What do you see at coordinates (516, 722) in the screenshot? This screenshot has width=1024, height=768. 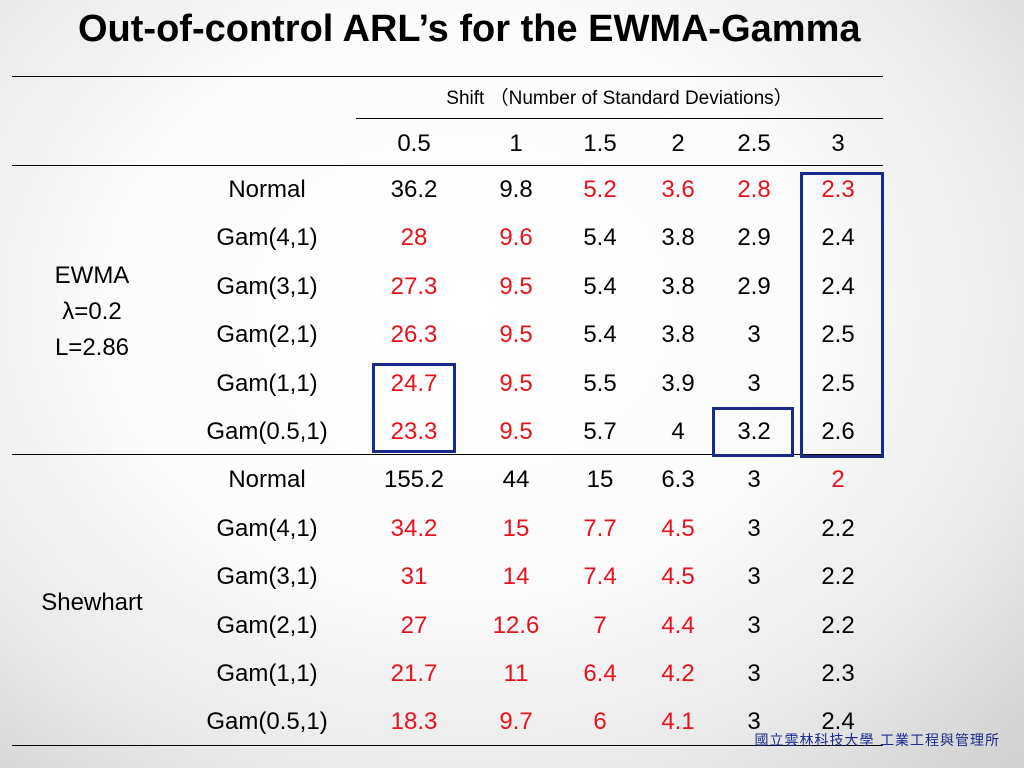 I see `arl-value-cell: 9.7` at bounding box center [516, 722].